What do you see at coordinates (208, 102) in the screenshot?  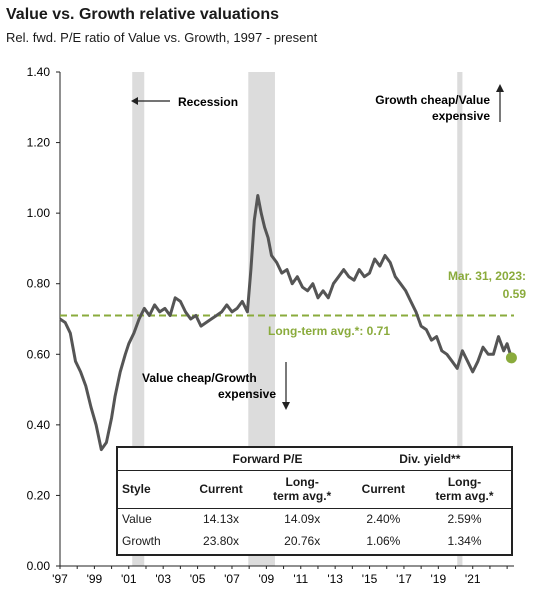 I see `recession-label: Recession` at bounding box center [208, 102].